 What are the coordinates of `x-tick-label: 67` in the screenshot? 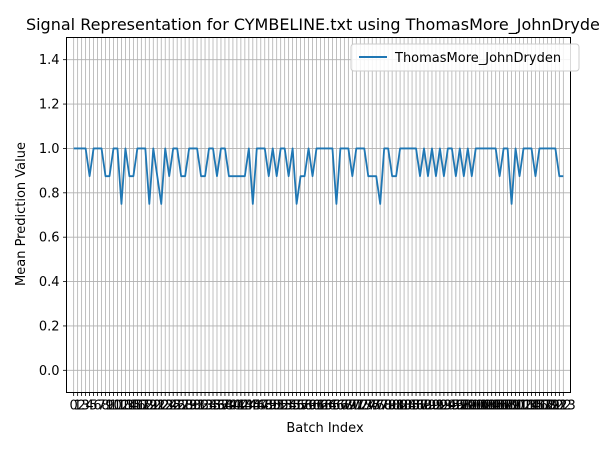 It's located at (340, 406).